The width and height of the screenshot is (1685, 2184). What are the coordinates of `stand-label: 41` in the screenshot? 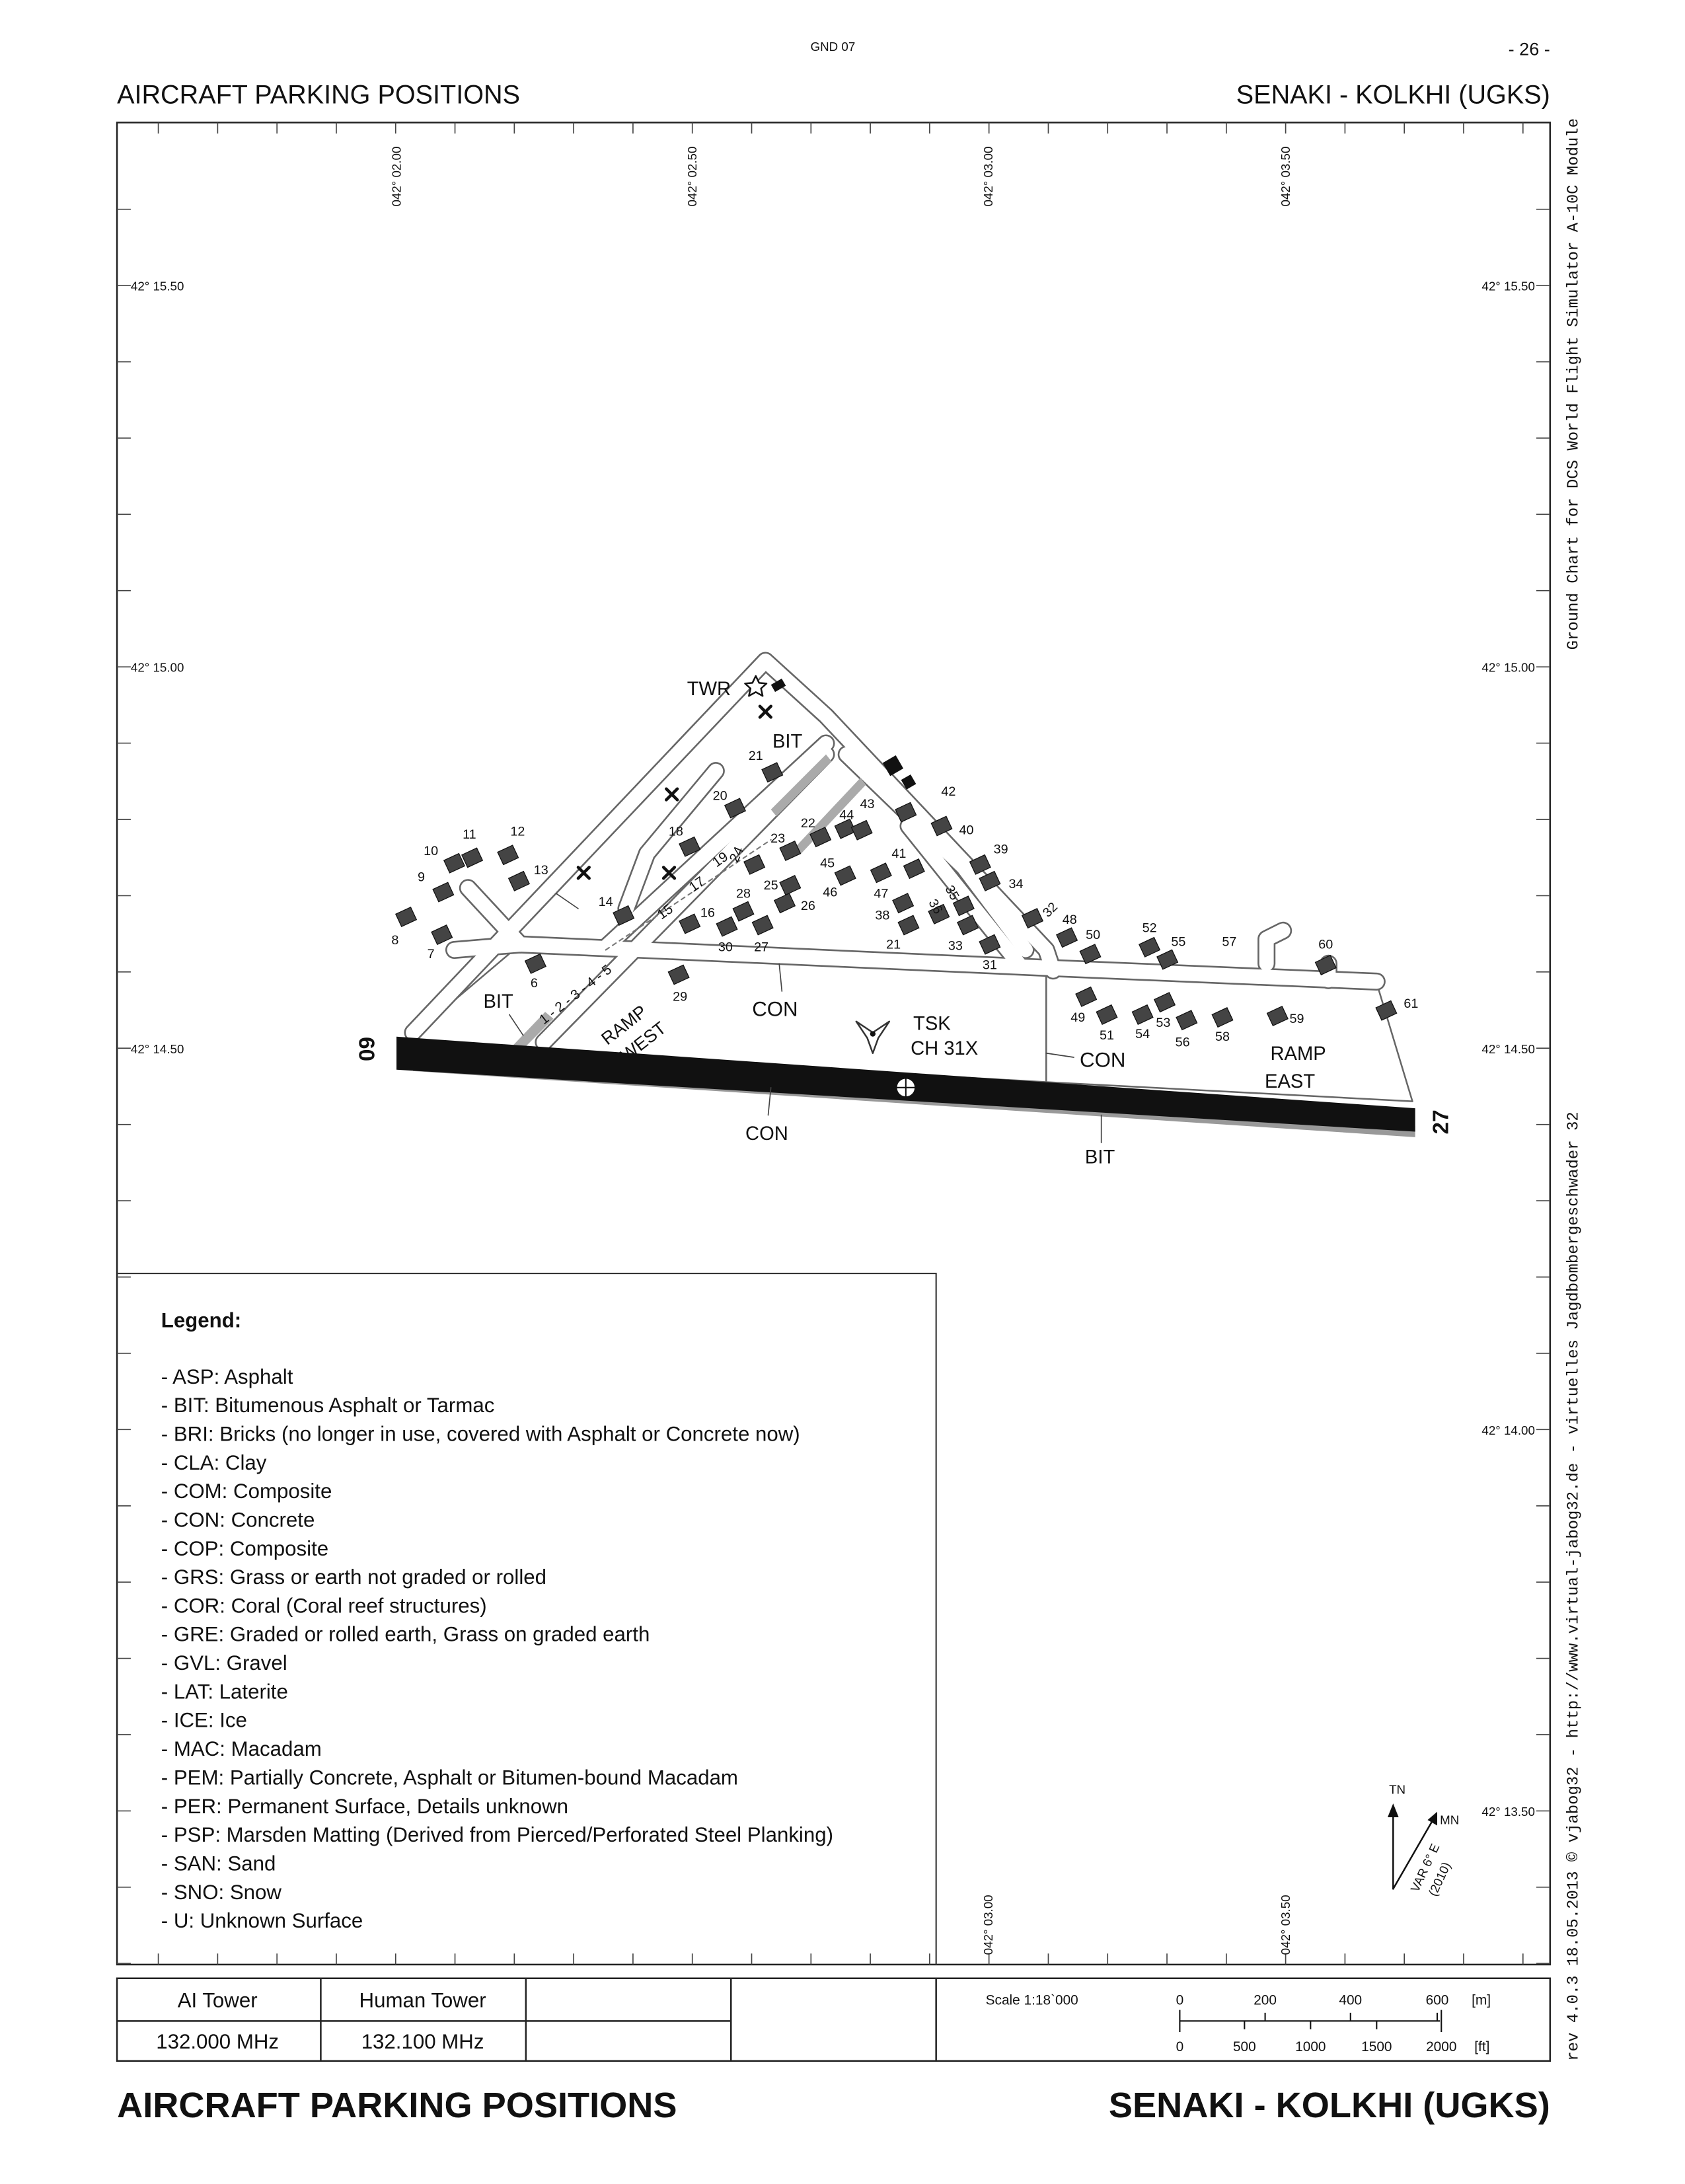 It's located at (898, 854).